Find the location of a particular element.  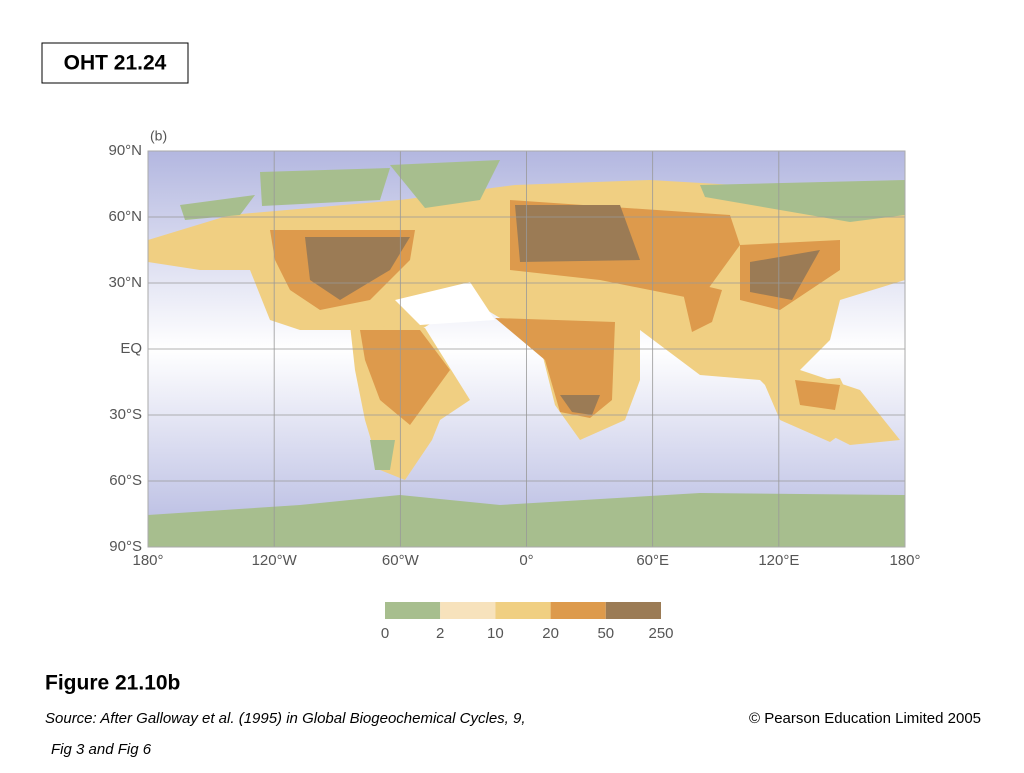

legend-label: 50 is located at coordinates (605, 633).